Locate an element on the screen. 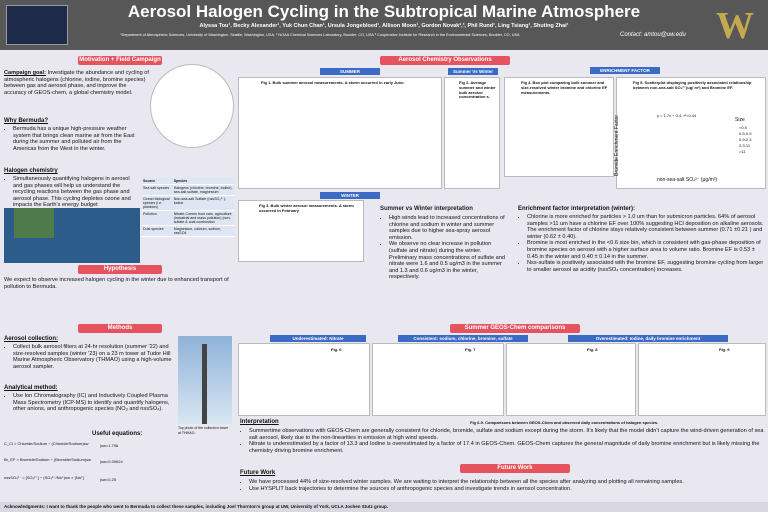 The width and height of the screenshot is (768, 512). section-heading: Summer GEOS-Chem comparisons is located at coordinates (515, 328).